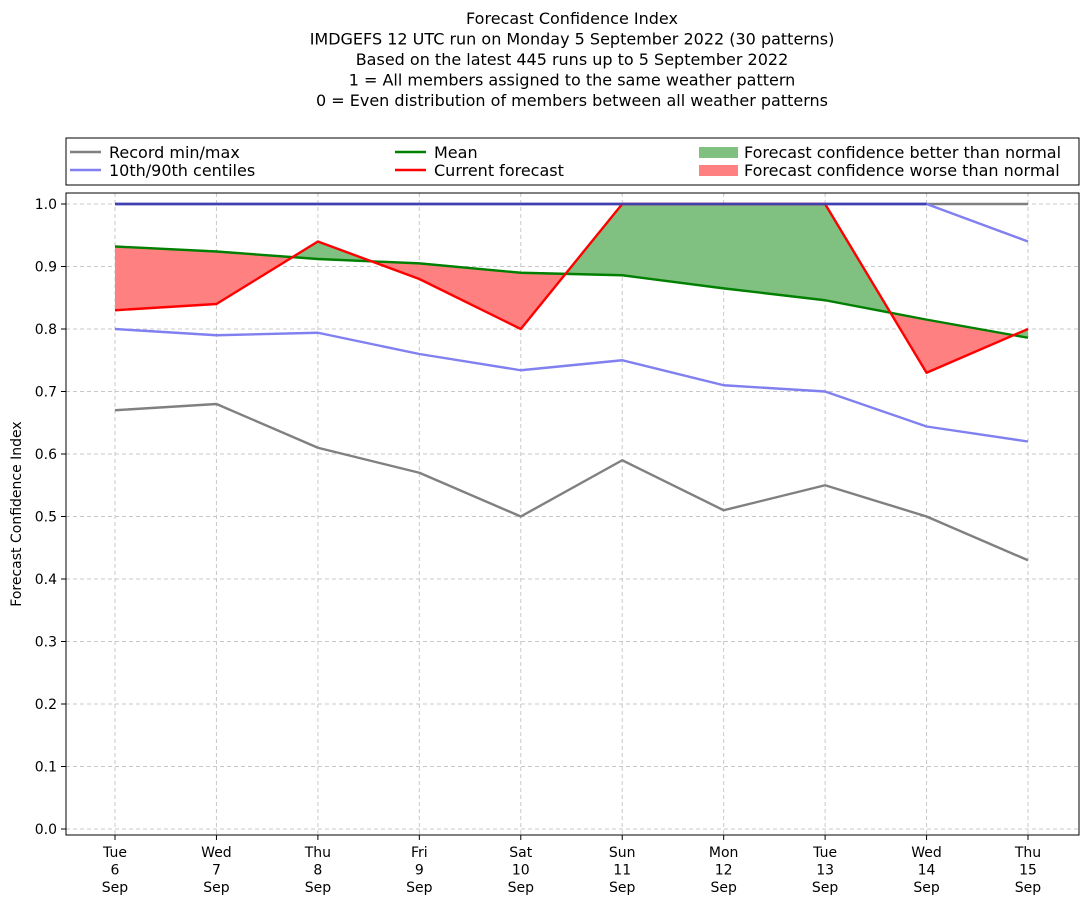 The image size is (1092, 924). Describe the element at coordinates (571, 482) in the screenshot. I see `series-line-record_min` at that location.